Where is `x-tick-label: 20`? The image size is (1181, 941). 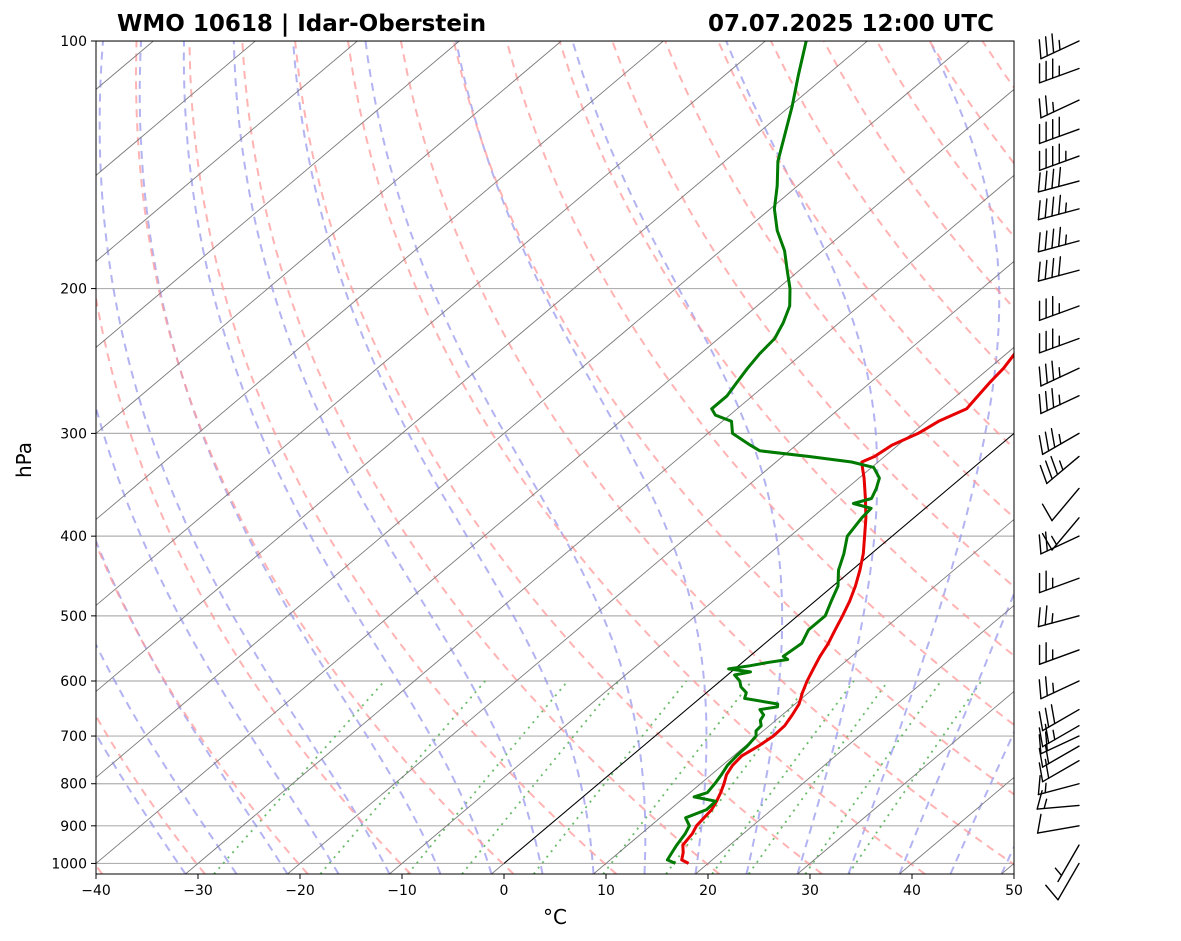 x-tick-label: 20 is located at coordinates (708, 891).